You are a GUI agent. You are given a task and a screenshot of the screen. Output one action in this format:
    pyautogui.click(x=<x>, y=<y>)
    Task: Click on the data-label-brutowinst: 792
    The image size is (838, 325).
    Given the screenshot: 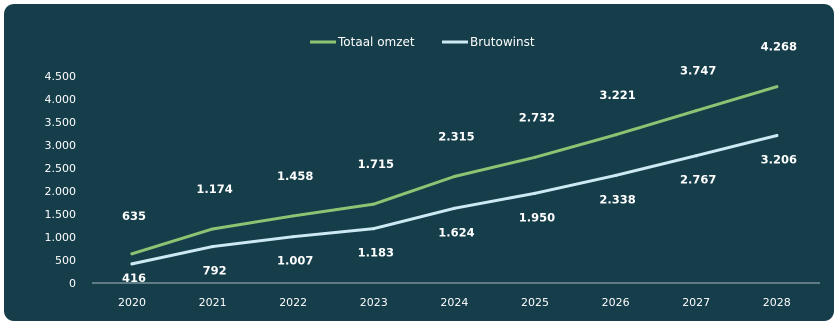 What is the action you would take?
    pyautogui.click(x=215, y=271)
    